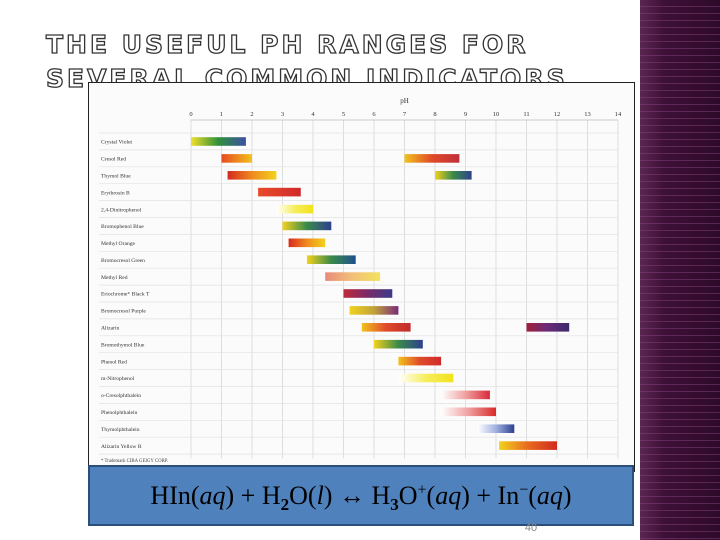  What do you see at coordinates (123, 261) in the screenshot?
I see `indicator-label: Bromocresol Green` at bounding box center [123, 261].